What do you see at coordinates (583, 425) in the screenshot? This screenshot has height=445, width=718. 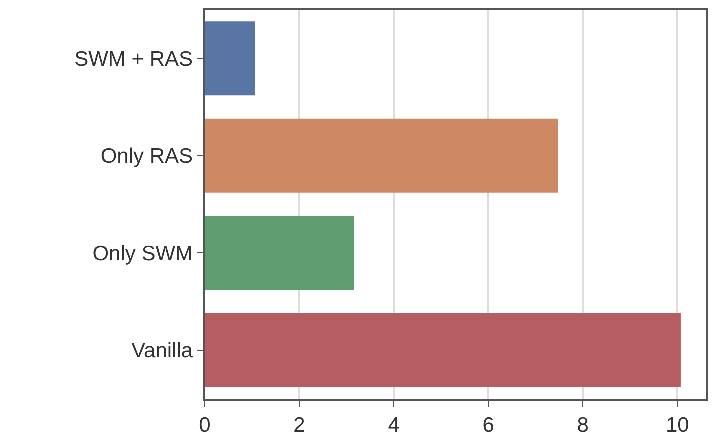 I see `x-tick-label: 8` at bounding box center [583, 425].